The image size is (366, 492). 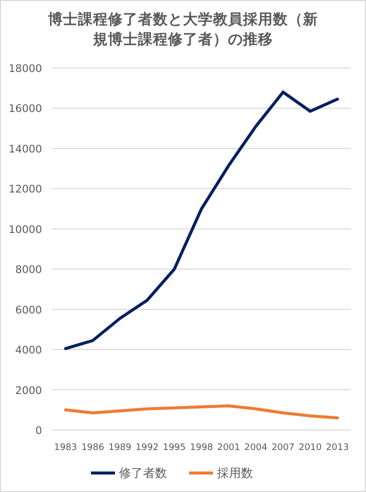 I want to click on x-tick-label: 1983, so click(x=66, y=448).